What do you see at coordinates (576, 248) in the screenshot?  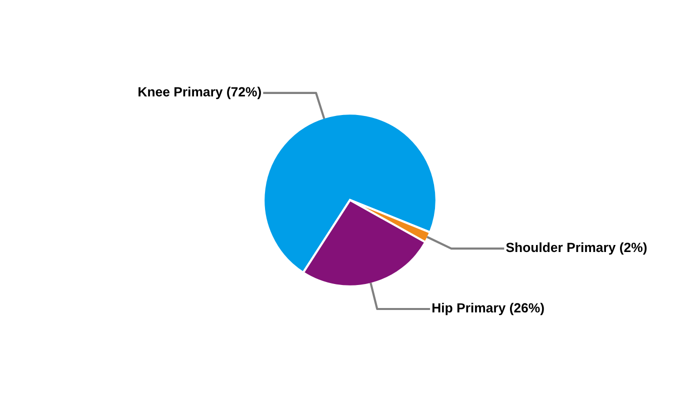 I see `slice-label: Shoulder Primary (2%)` at bounding box center [576, 248].